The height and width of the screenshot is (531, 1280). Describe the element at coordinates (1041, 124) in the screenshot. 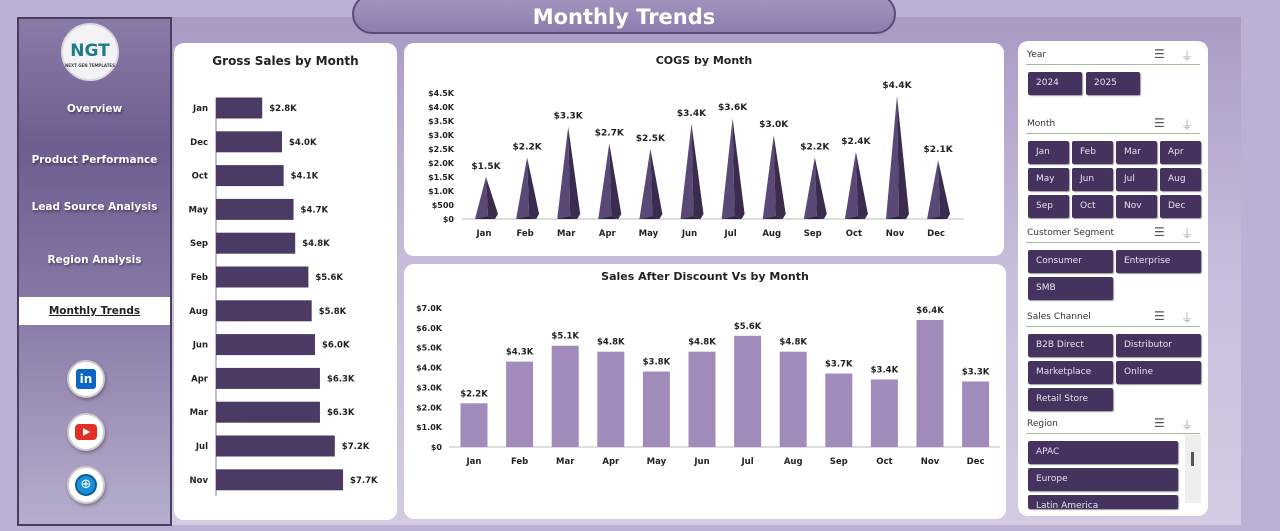

I see `slicer-title: Month` at that location.